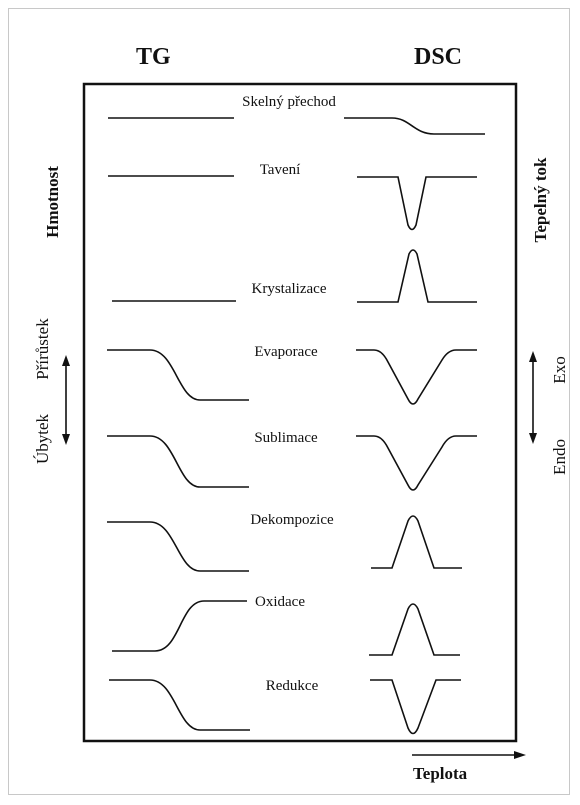 This screenshot has width=580, height=805. I want to click on row-label-glass-transition: Skelný přechod, so click(289, 102).